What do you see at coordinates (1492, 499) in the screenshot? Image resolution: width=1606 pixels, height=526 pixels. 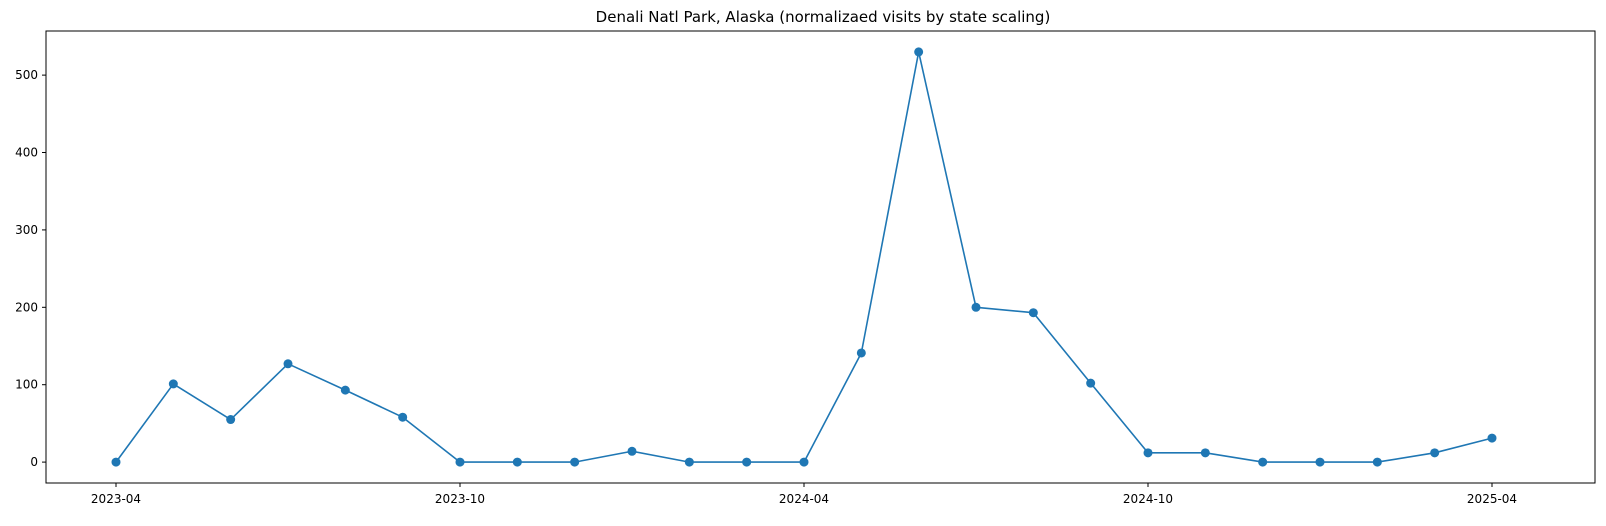 I see `x-tick-label: 2025-04` at bounding box center [1492, 499].